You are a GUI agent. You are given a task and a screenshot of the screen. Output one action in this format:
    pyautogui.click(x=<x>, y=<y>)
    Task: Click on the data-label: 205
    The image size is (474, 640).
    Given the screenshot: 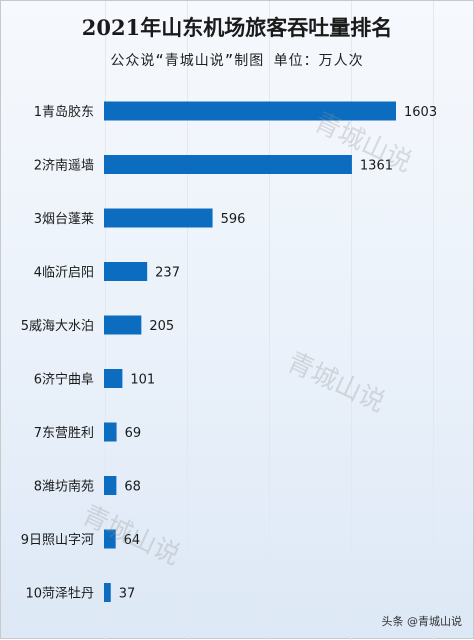 What is the action you would take?
    pyautogui.click(x=161, y=326)
    